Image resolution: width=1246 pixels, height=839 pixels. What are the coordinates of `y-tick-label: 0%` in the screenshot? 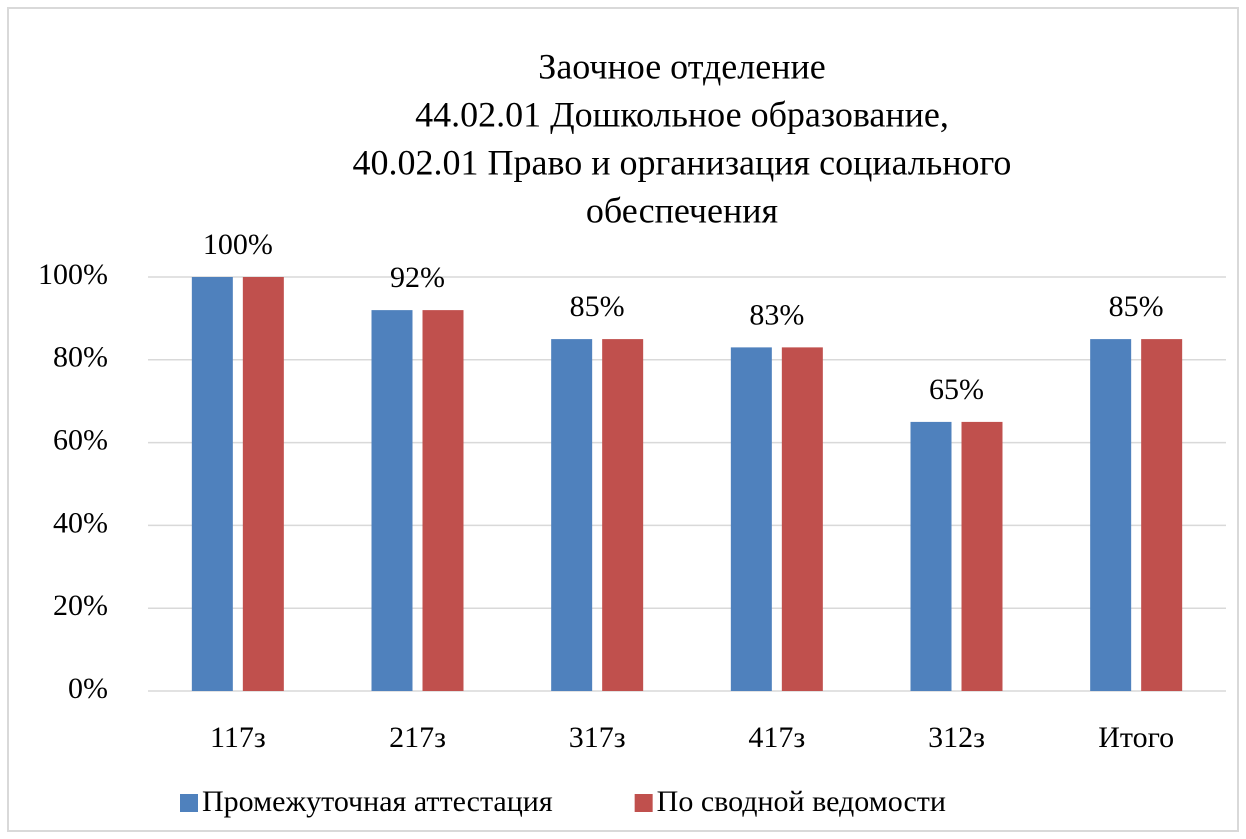 It's located at (88, 688).